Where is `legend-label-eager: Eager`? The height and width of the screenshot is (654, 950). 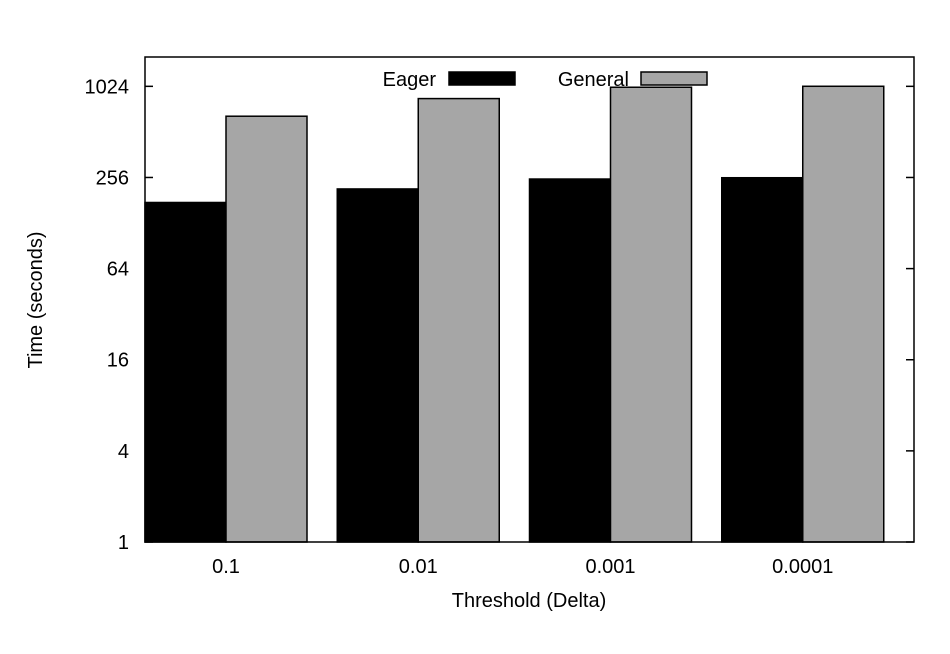
legend-label-eager: Eager is located at coordinates (410, 80).